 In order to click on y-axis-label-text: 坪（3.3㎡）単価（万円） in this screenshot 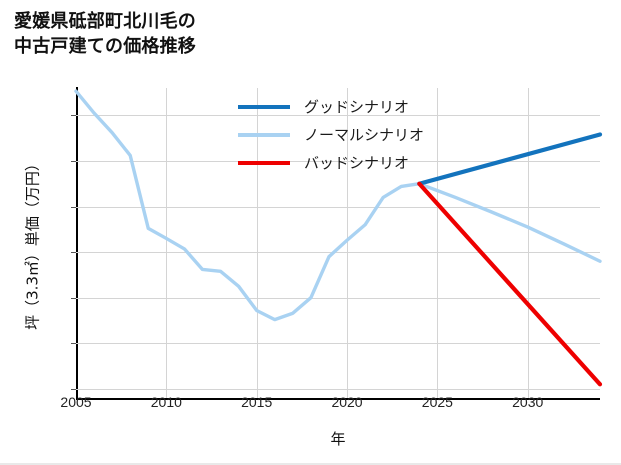, I will do `click(32, 243)`.